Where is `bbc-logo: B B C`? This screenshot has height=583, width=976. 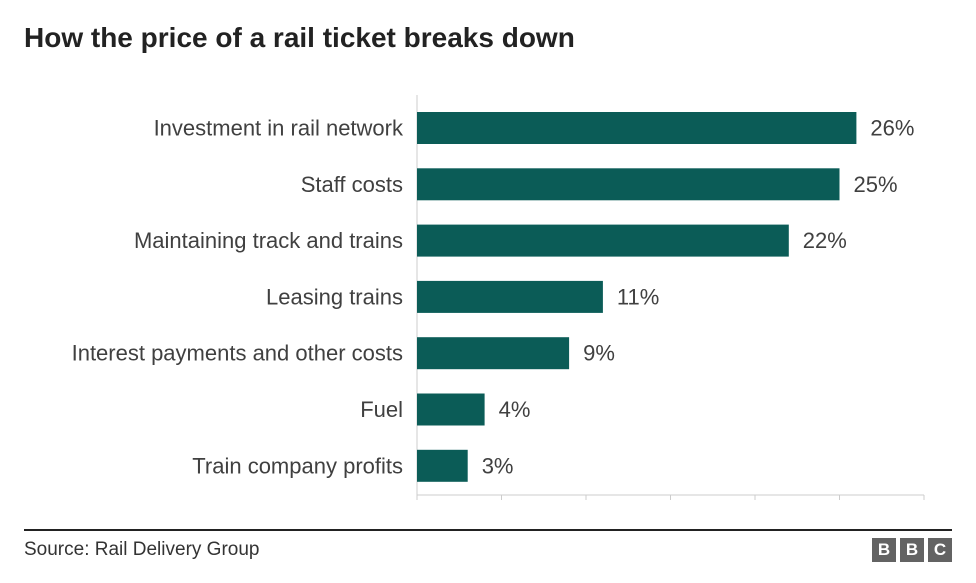
bbc-logo: B B C is located at coordinates (912, 550).